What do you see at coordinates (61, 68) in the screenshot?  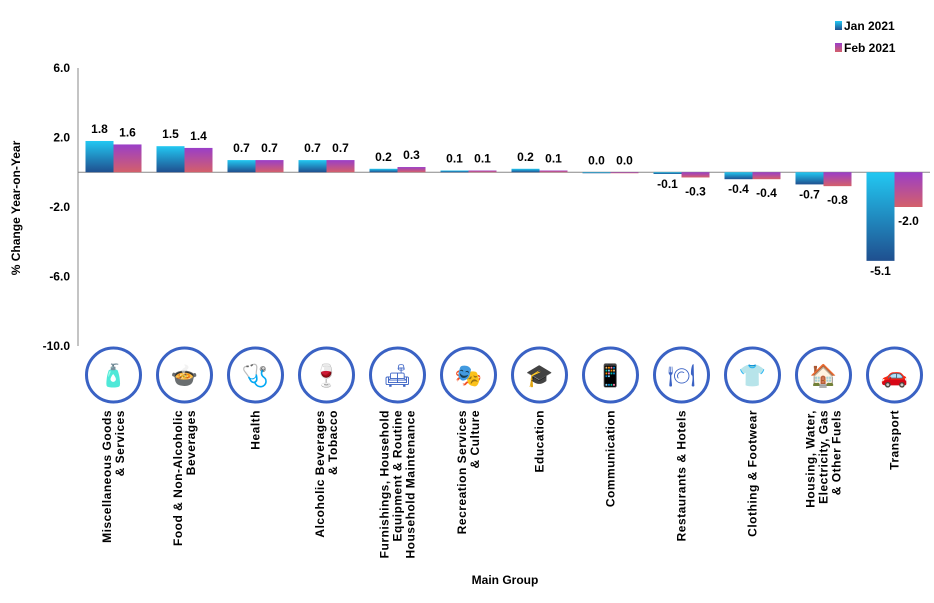 I see `y-tick-label: 6.0` at bounding box center [61, 68].